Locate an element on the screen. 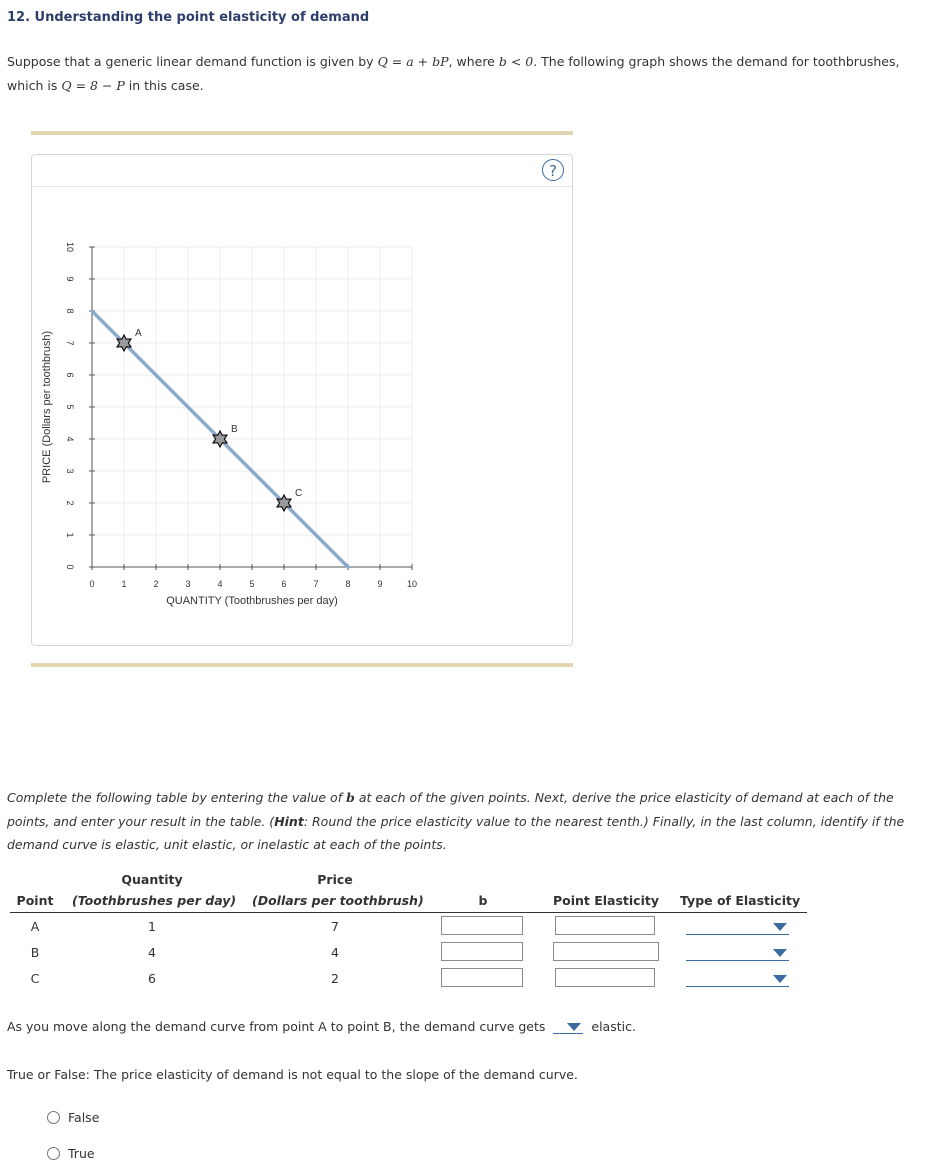 This screenshot has width=942, height=1162. x-tick-label: 0 is located at coordinates (91, 584).